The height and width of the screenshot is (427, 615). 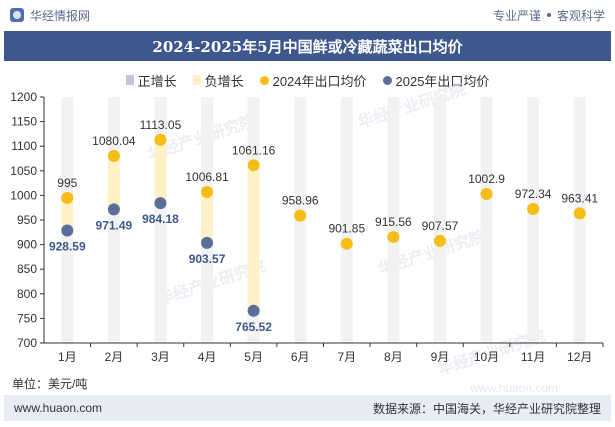 I want to click on data-label-2024: 907.57, so click(x=440, y=226).